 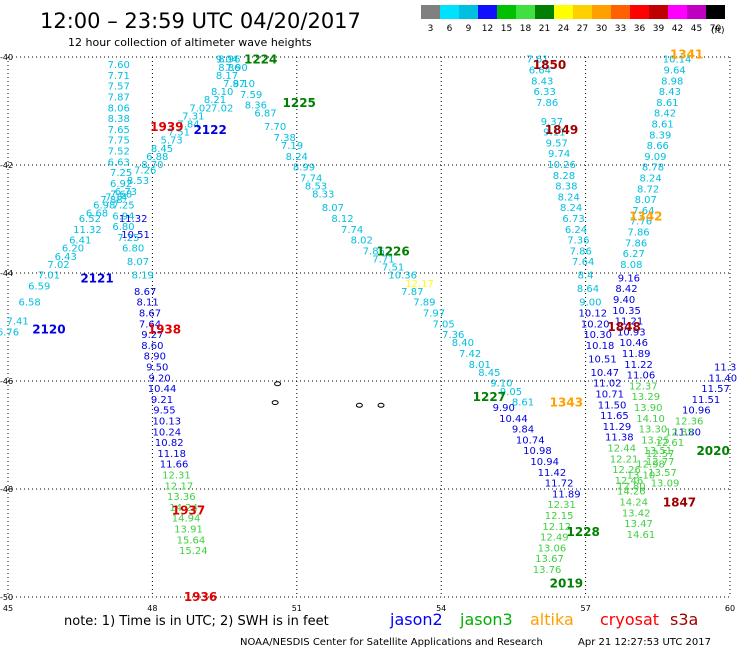 What do you see at coordinates (145, 170) in the screenshot?
I see `wave-height-value: 7.26` at bounding box center [145, 170].